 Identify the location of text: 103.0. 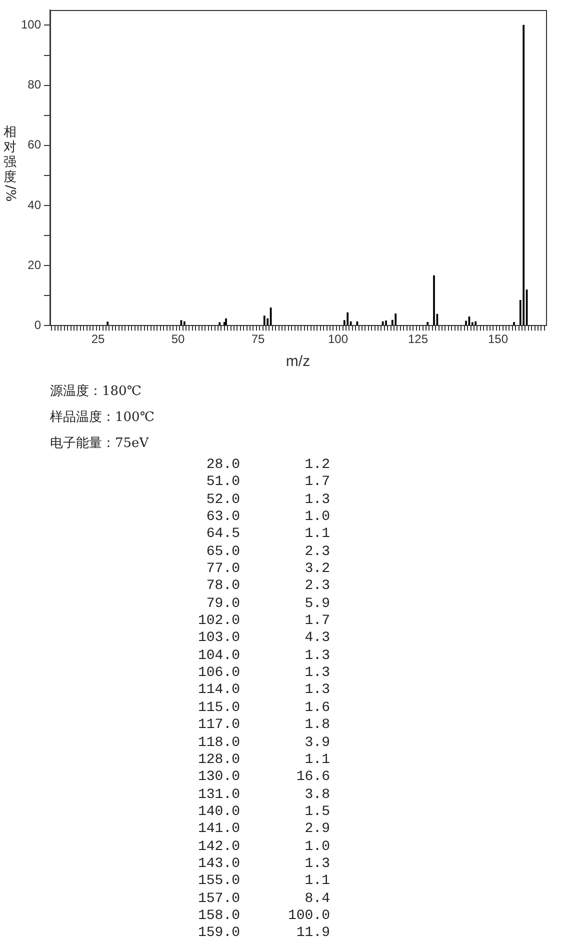
(218, 639).